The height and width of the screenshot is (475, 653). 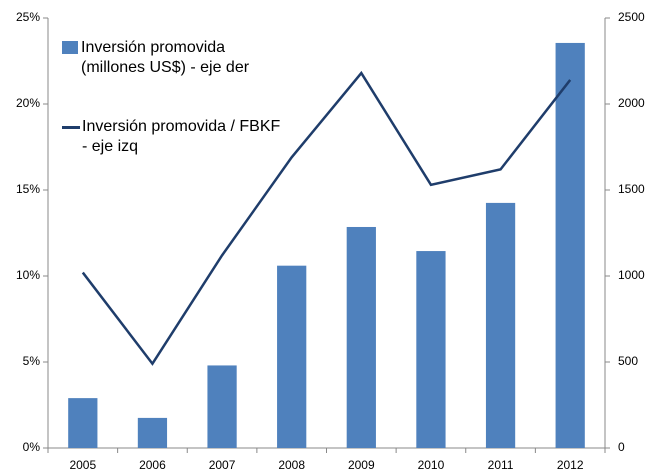 What do you see at coordinates (32, 361) in the screenshot?
I see `y-tick-label: 5%` at bounding box center [32, 361].